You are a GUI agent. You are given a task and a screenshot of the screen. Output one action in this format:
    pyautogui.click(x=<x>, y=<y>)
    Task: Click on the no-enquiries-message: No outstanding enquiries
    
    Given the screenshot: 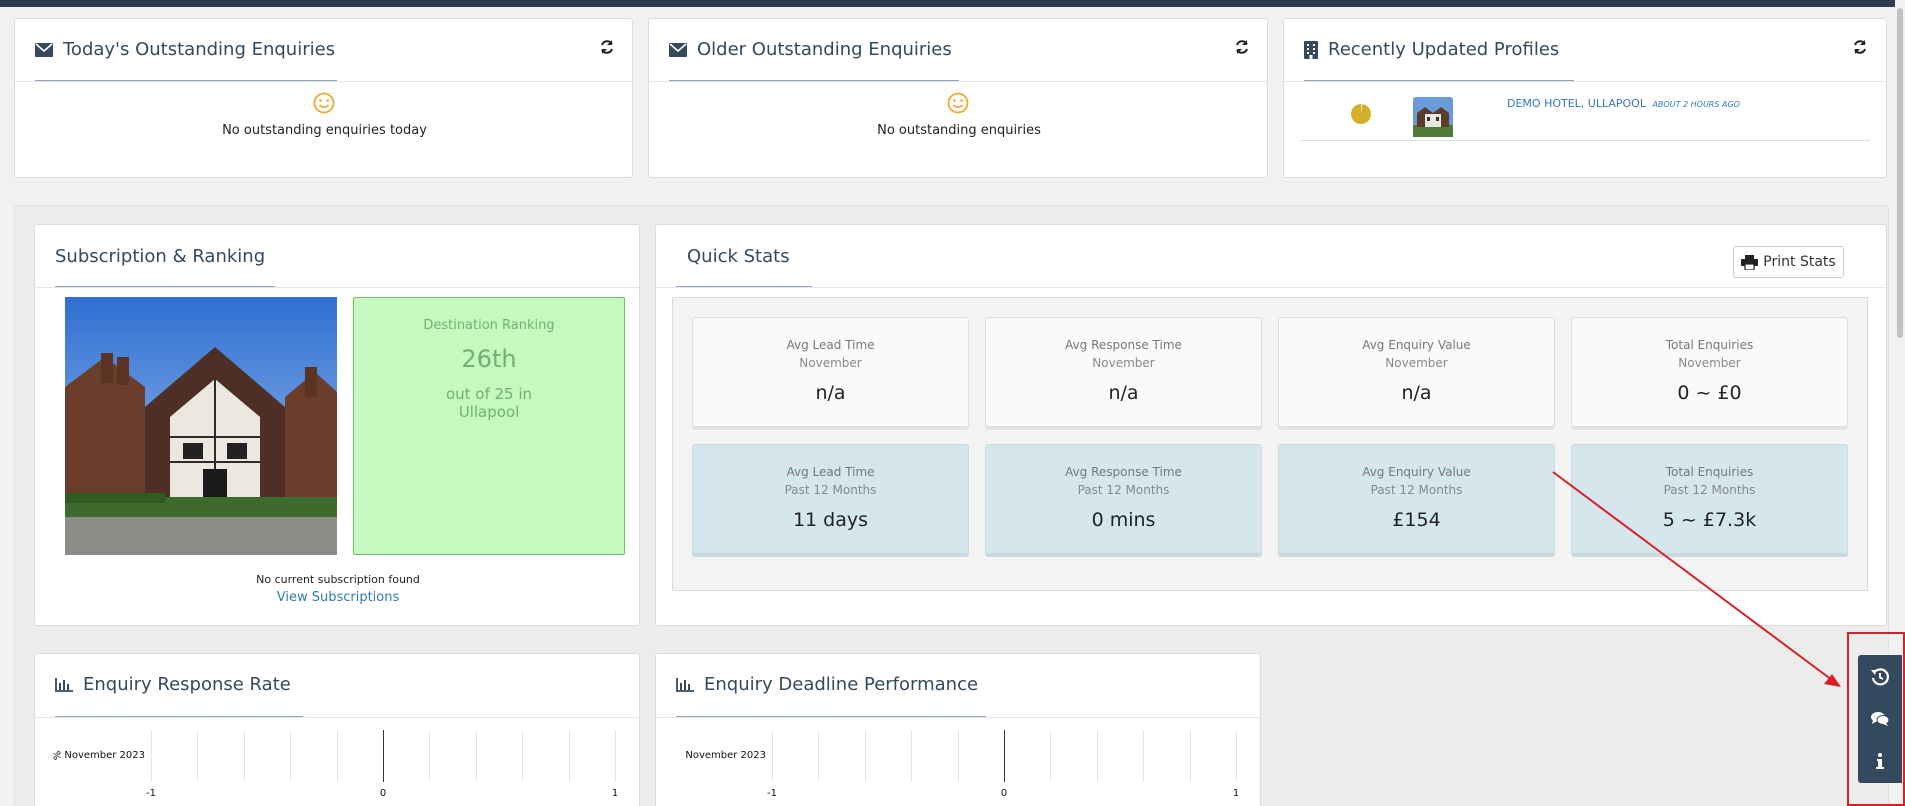 What is the action you would take?
    pyautogui.click(x=959, y=130)
    